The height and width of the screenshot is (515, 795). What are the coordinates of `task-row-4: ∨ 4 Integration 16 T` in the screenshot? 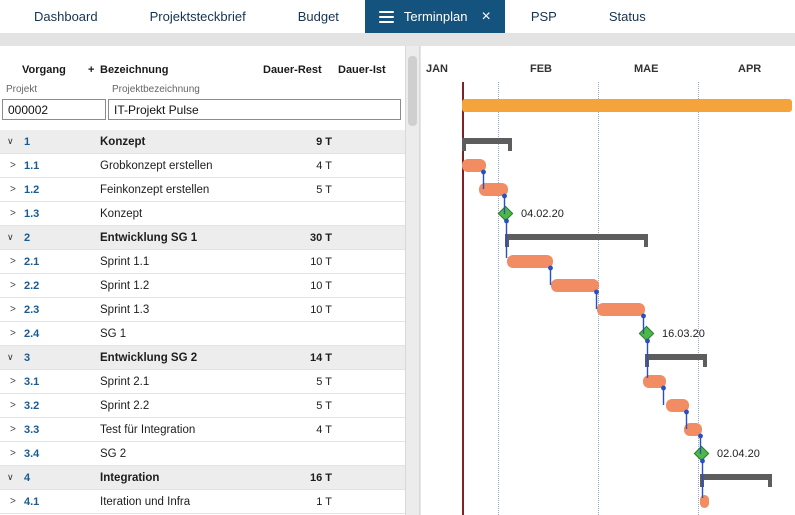 It's located at (202, 478).